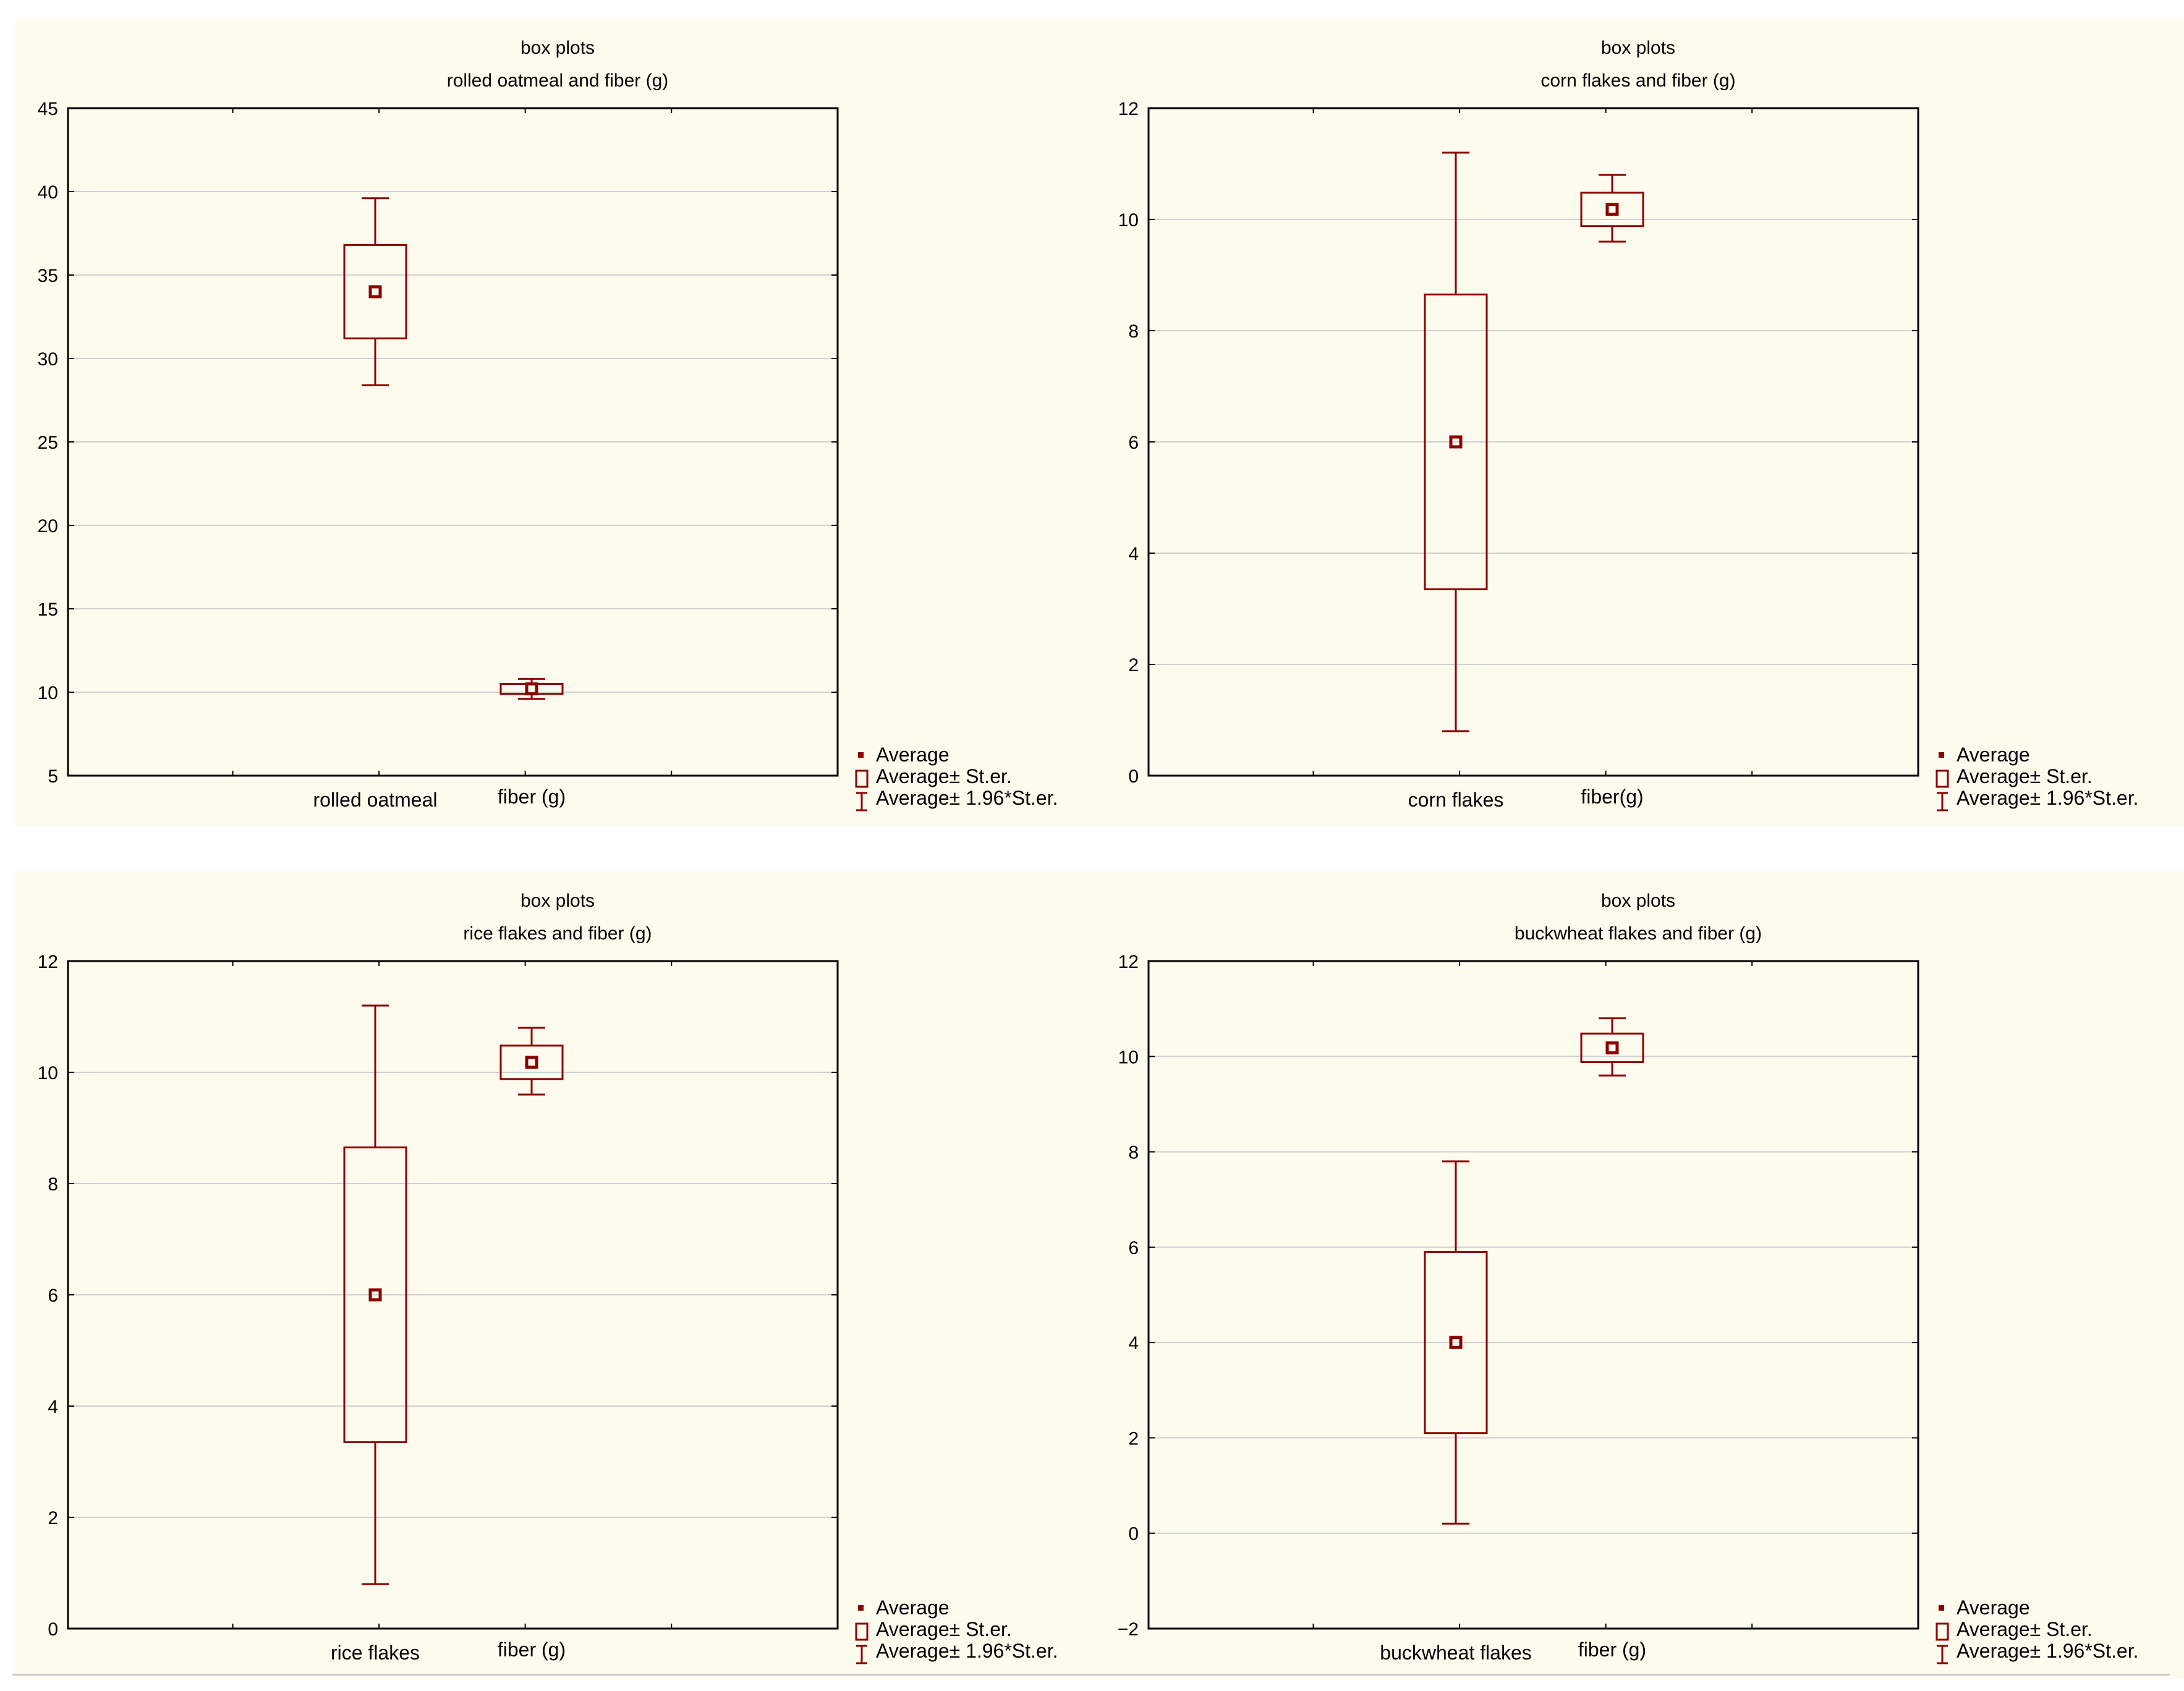 This screenshot has height=1691, width=2184. What do you see at coordinates (48, 443) in the screenshot?
I see `y-tick-label: 25` at bounding box center [48, 443].